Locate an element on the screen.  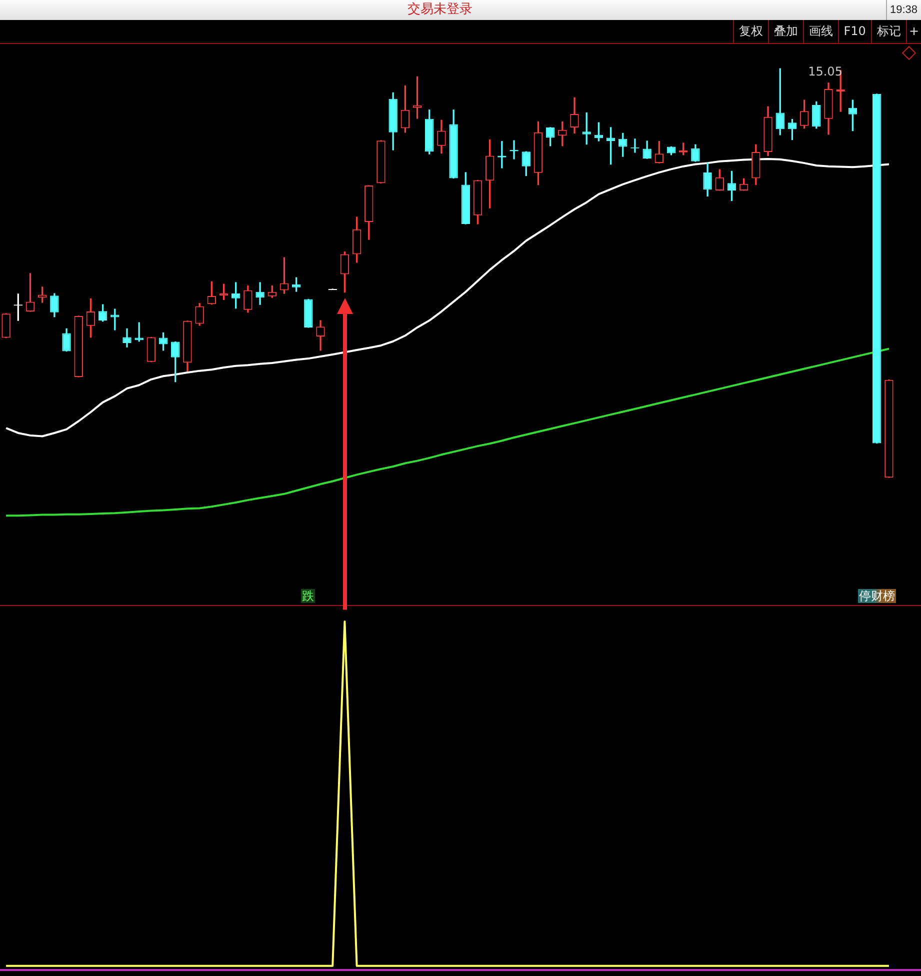
text: 复权 is located at coordinates (750, 31).